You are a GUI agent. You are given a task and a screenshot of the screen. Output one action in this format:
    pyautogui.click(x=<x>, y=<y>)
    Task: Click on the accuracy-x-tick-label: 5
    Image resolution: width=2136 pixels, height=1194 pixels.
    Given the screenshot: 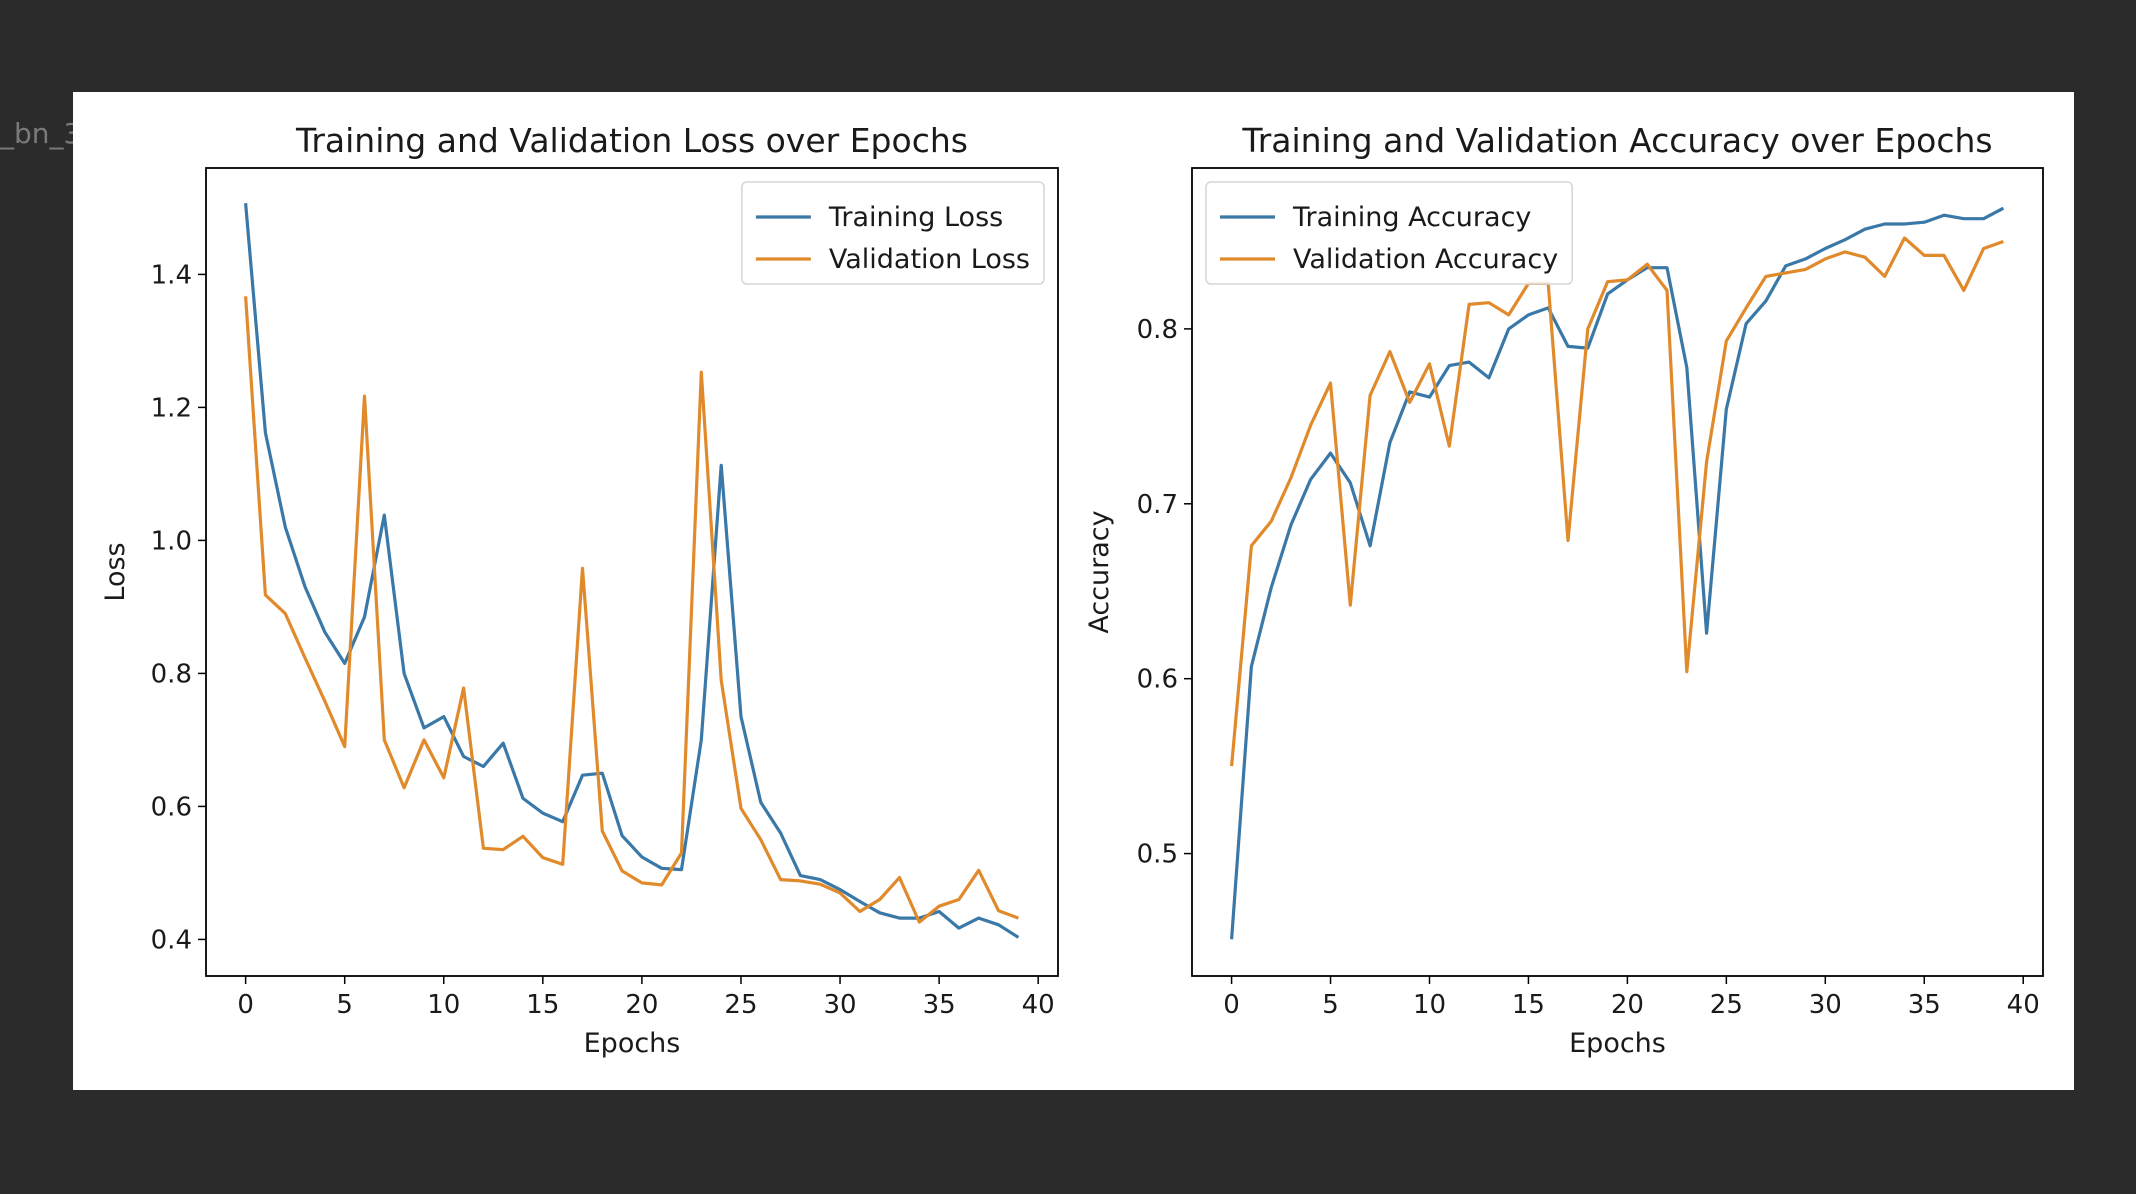 What is the action you would take?
    pyautogui.click(x=1330, y=1005)
    